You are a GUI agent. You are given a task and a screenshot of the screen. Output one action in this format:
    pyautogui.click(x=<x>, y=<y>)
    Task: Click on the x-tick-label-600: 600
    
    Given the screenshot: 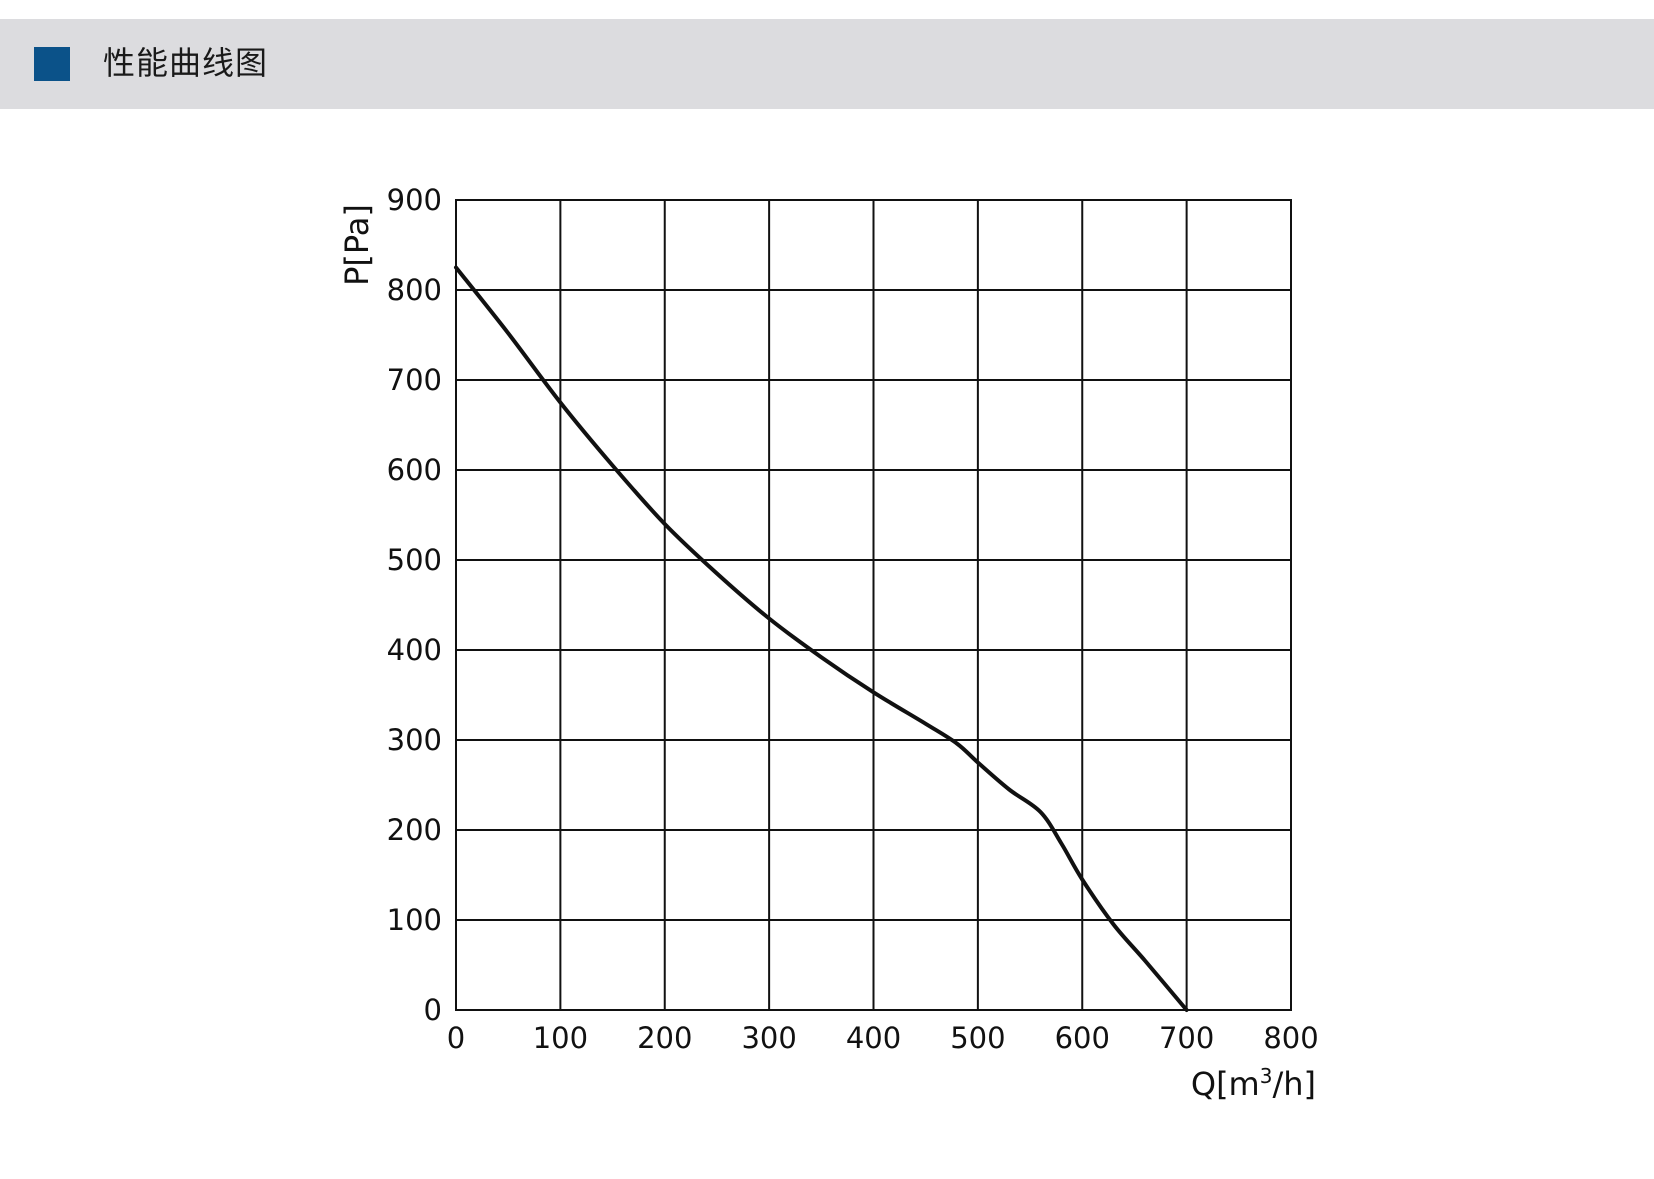 What is the action you would take?
    pyautogui.click(x=1082, y=1038)
    